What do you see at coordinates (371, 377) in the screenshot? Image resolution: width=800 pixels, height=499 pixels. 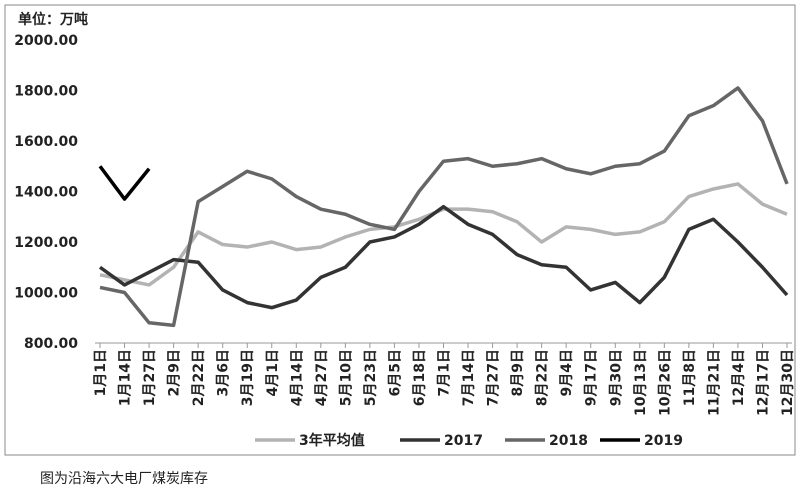 I see `x-tick-label: 5月23日` at bounding box center [371, 377].